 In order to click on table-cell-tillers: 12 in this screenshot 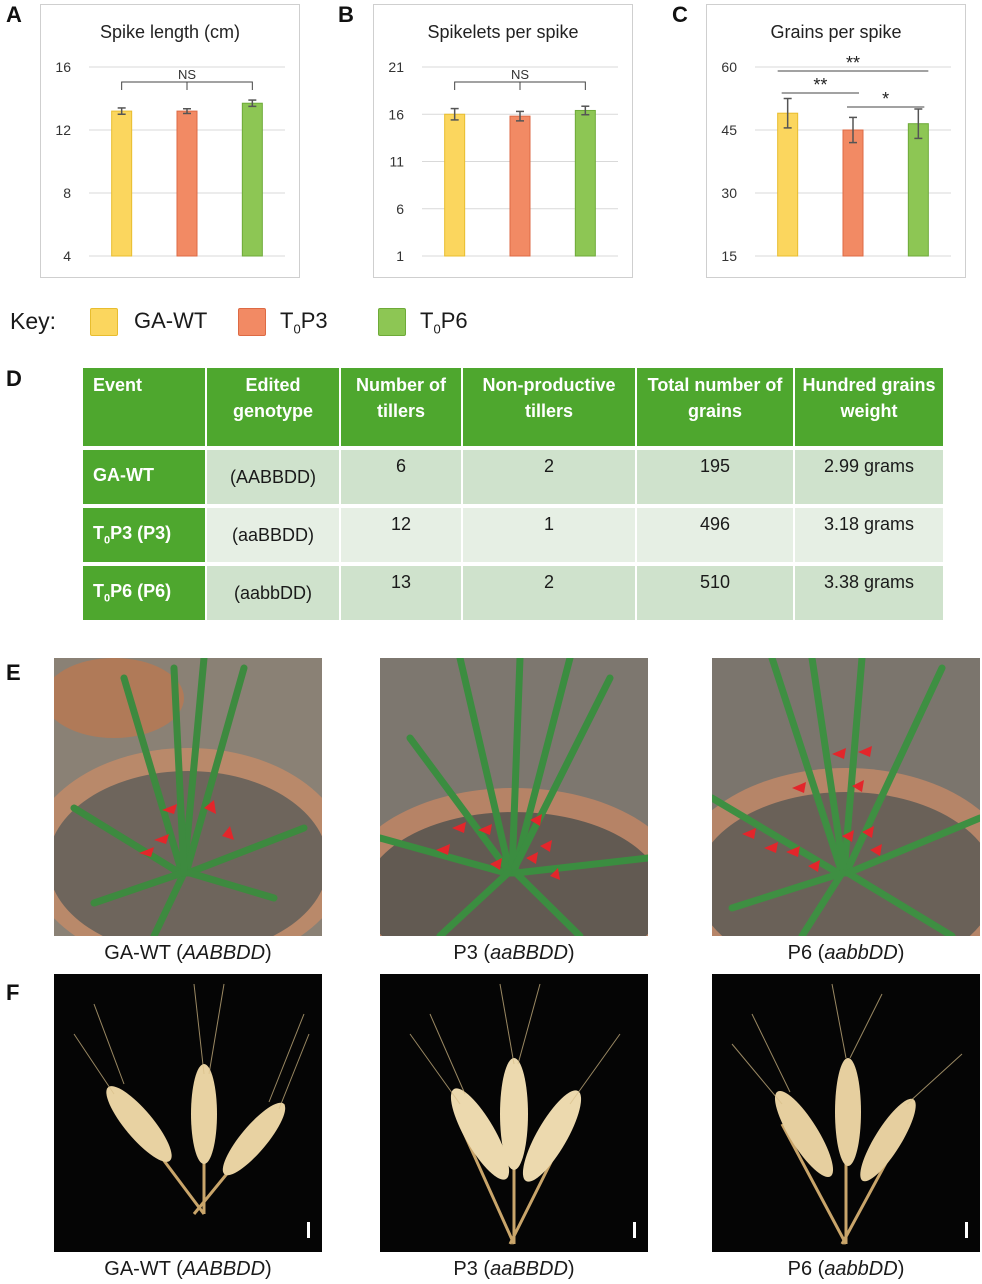, I will do `click(402, 533)`.